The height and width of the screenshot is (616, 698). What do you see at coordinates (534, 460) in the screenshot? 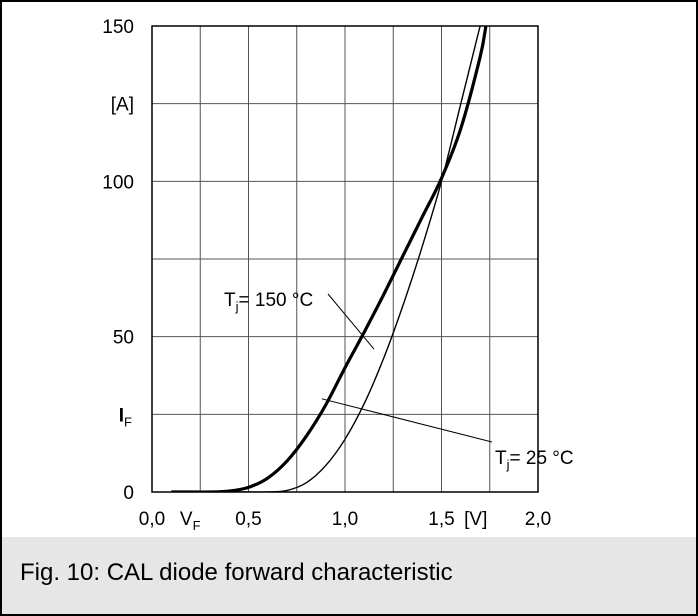
I see `annotation-tj25: Tj= 25 °C` at bounding box center [534, 460].